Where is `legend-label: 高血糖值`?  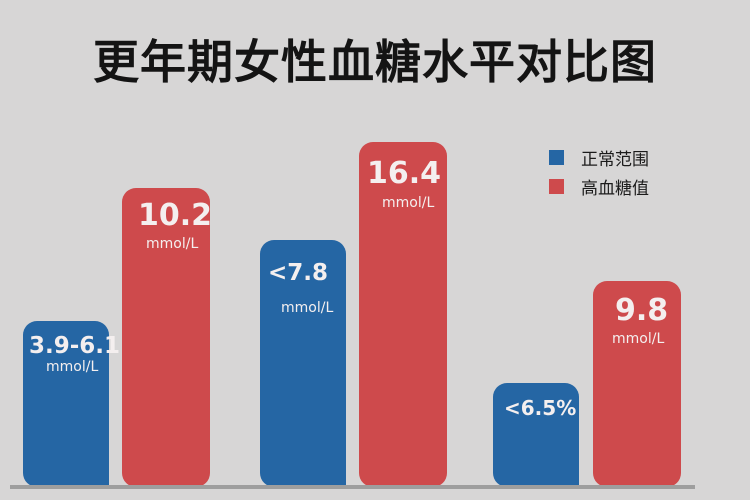 legend-label: 高血糖值 is located at coordinates (615, 189).